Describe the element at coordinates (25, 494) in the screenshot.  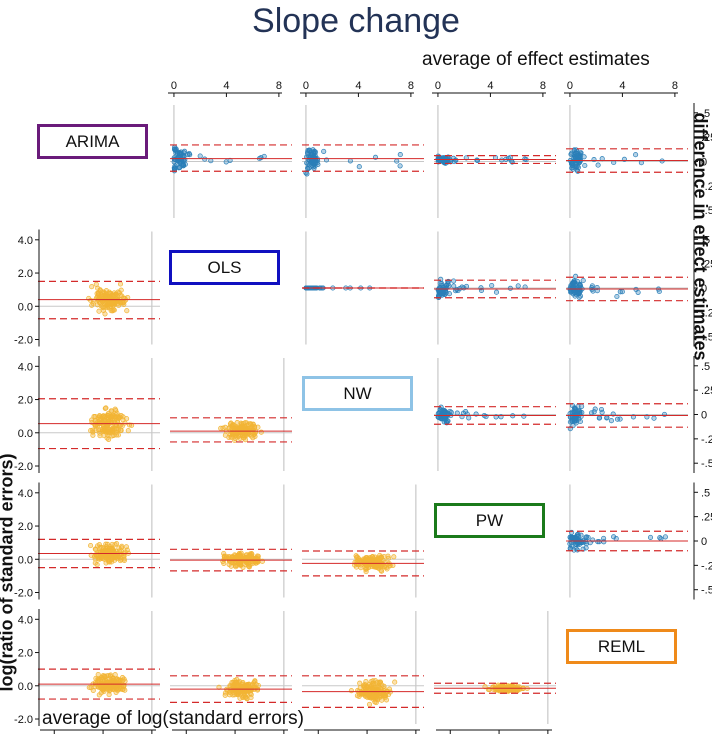
I see `left-y-tick-label: 4.0` at that location.